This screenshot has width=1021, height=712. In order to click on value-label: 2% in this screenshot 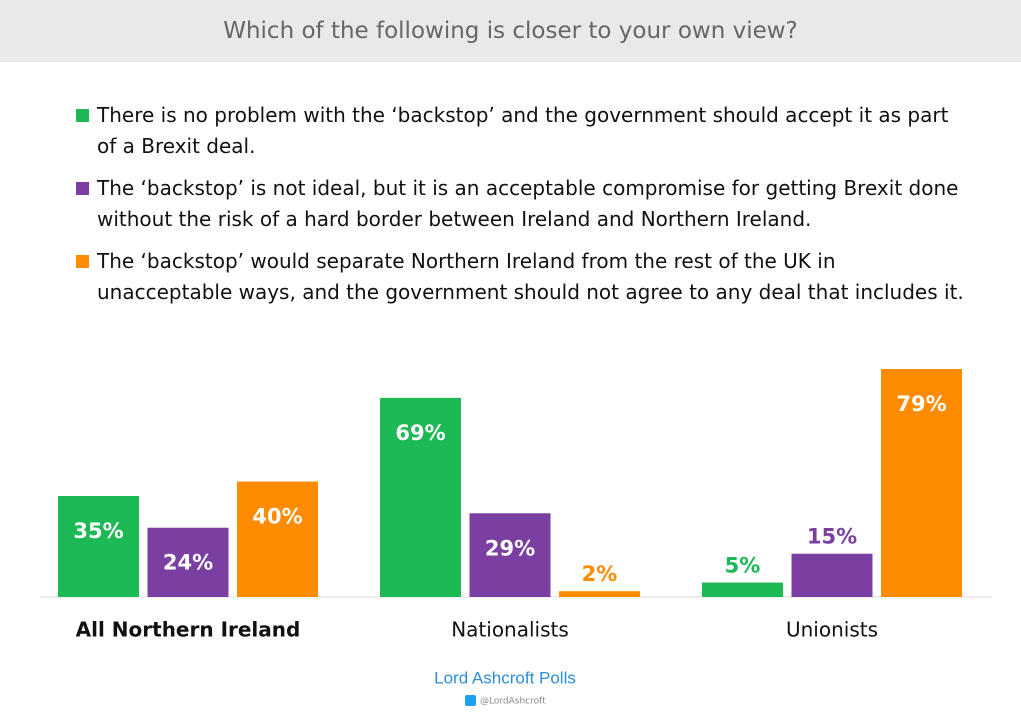, I will do `click(600, 574)`.